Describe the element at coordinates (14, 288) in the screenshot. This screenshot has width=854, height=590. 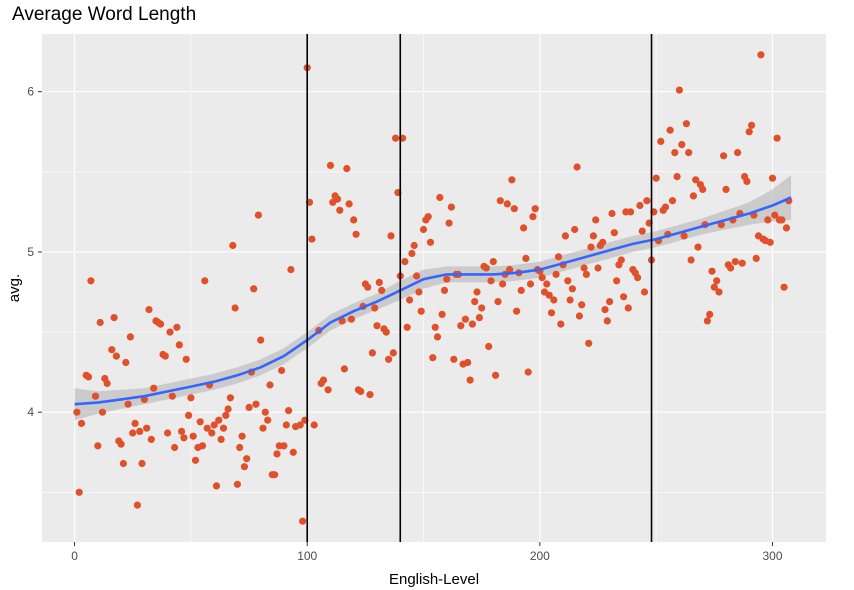
I see `y-axis-title: avg.` at that location.